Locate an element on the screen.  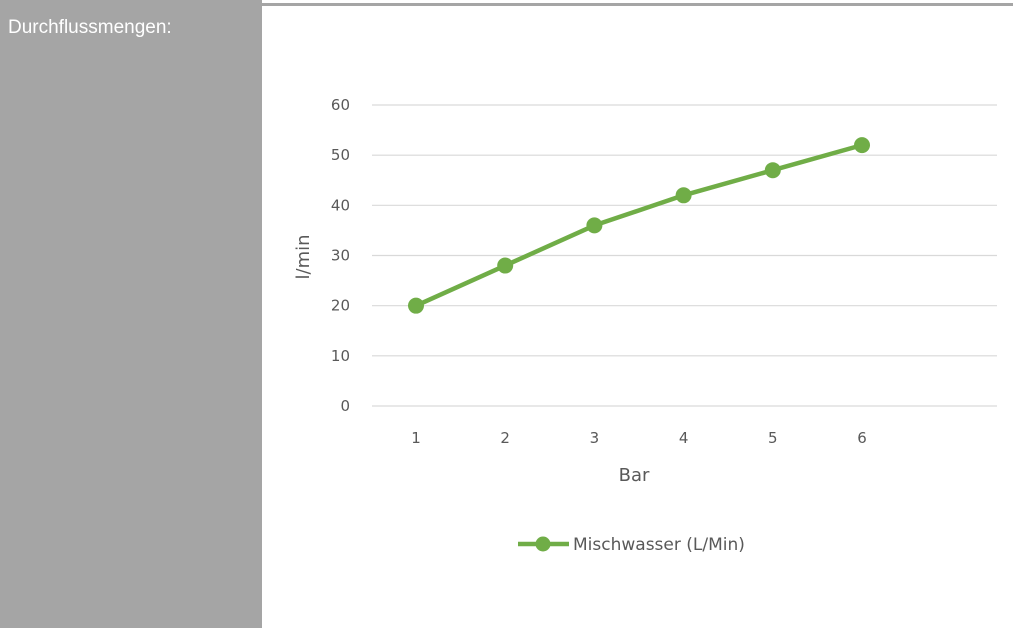
legend: Mischwasser (L/Min) is located at coordinates (631, 545).